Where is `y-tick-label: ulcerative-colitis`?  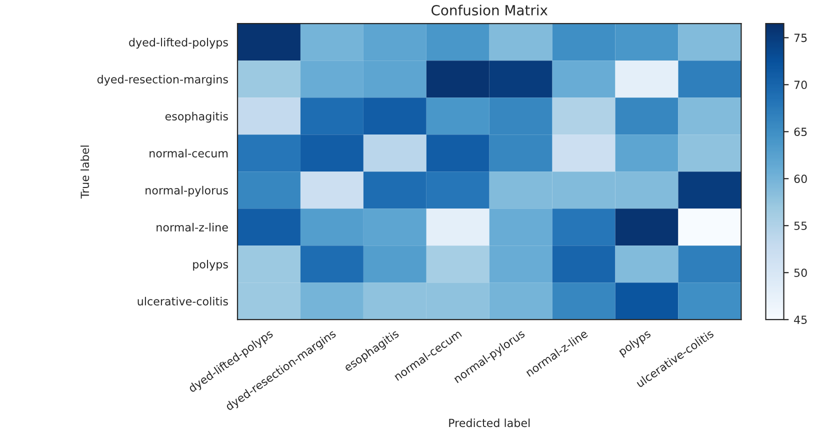
y-tick-label: ulcerative-colitis is located at coordinates (183, 301).